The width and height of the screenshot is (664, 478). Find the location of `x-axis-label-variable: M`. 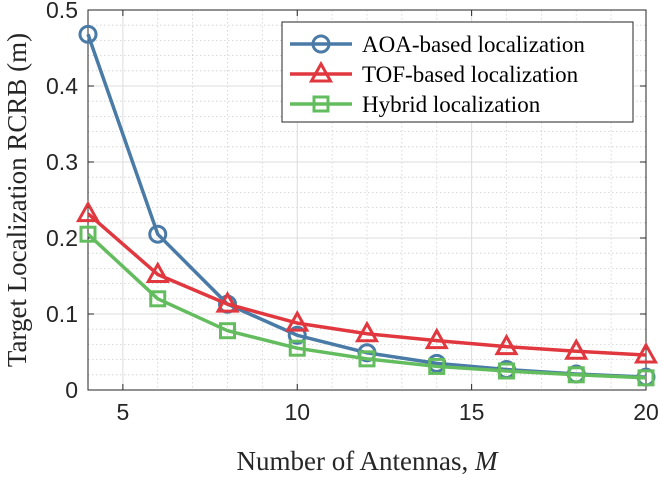

x-axis-label-variable: M is located at coordinates (486, 461).